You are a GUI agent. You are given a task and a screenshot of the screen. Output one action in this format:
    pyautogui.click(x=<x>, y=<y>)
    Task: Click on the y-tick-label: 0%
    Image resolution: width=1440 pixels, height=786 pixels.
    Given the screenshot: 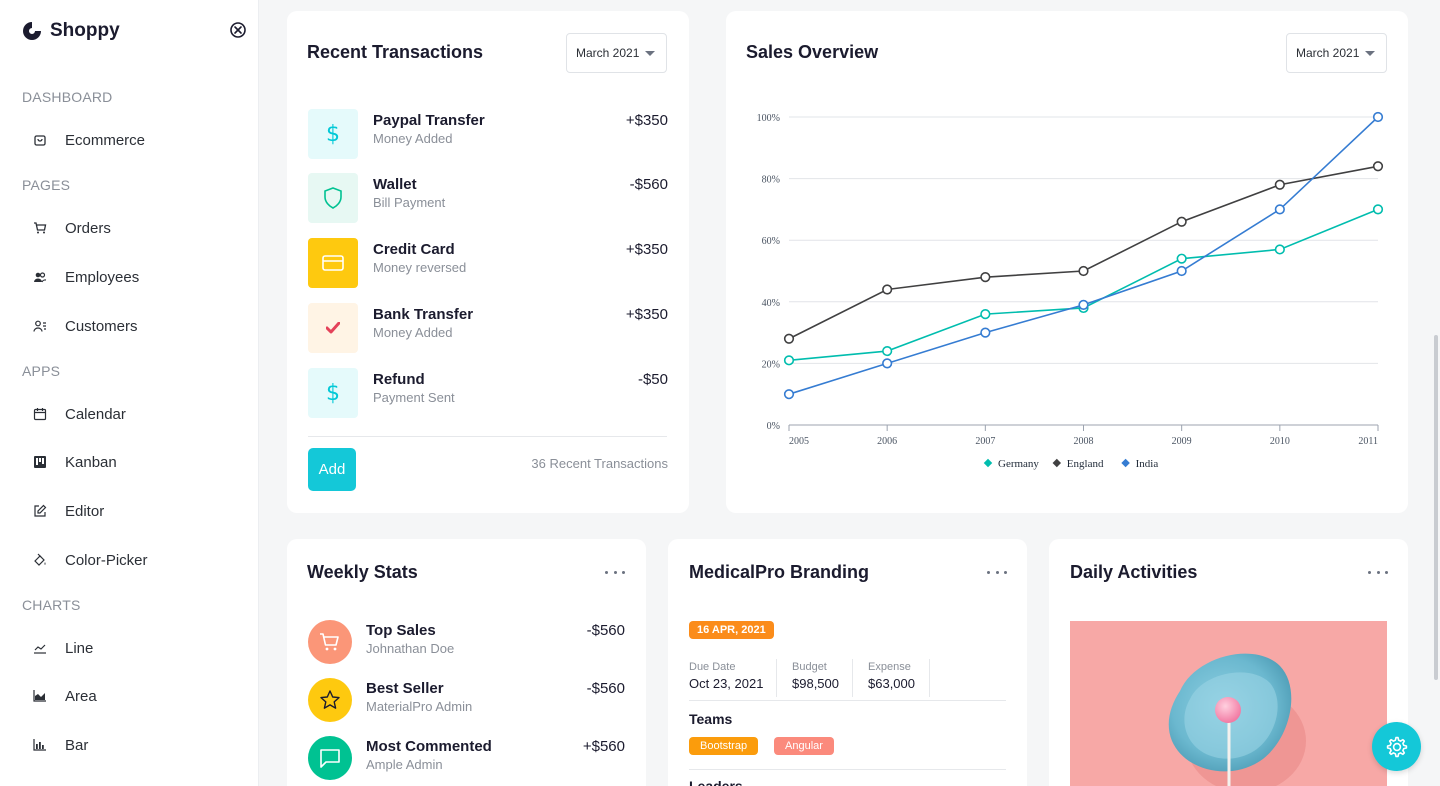 What is the action you would take?
    pyautogui.click(x=773, y=426)
    